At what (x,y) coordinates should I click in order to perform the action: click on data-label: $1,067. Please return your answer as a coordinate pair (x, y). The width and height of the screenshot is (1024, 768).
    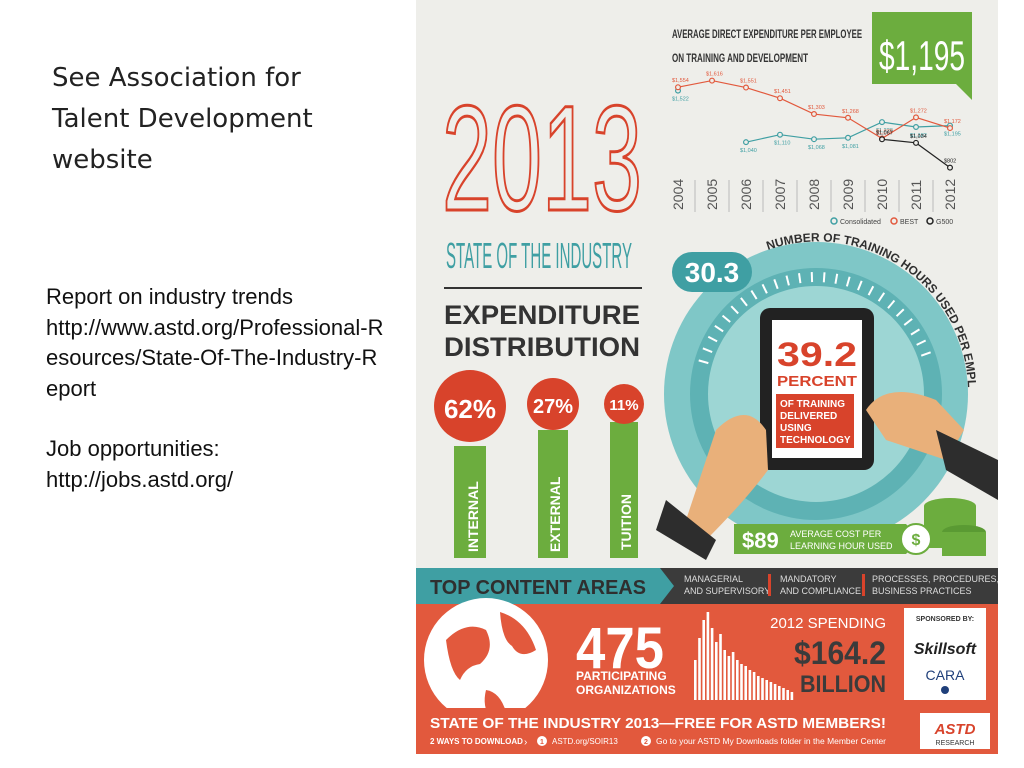
    Looking at the image, I should click on (884, 133).